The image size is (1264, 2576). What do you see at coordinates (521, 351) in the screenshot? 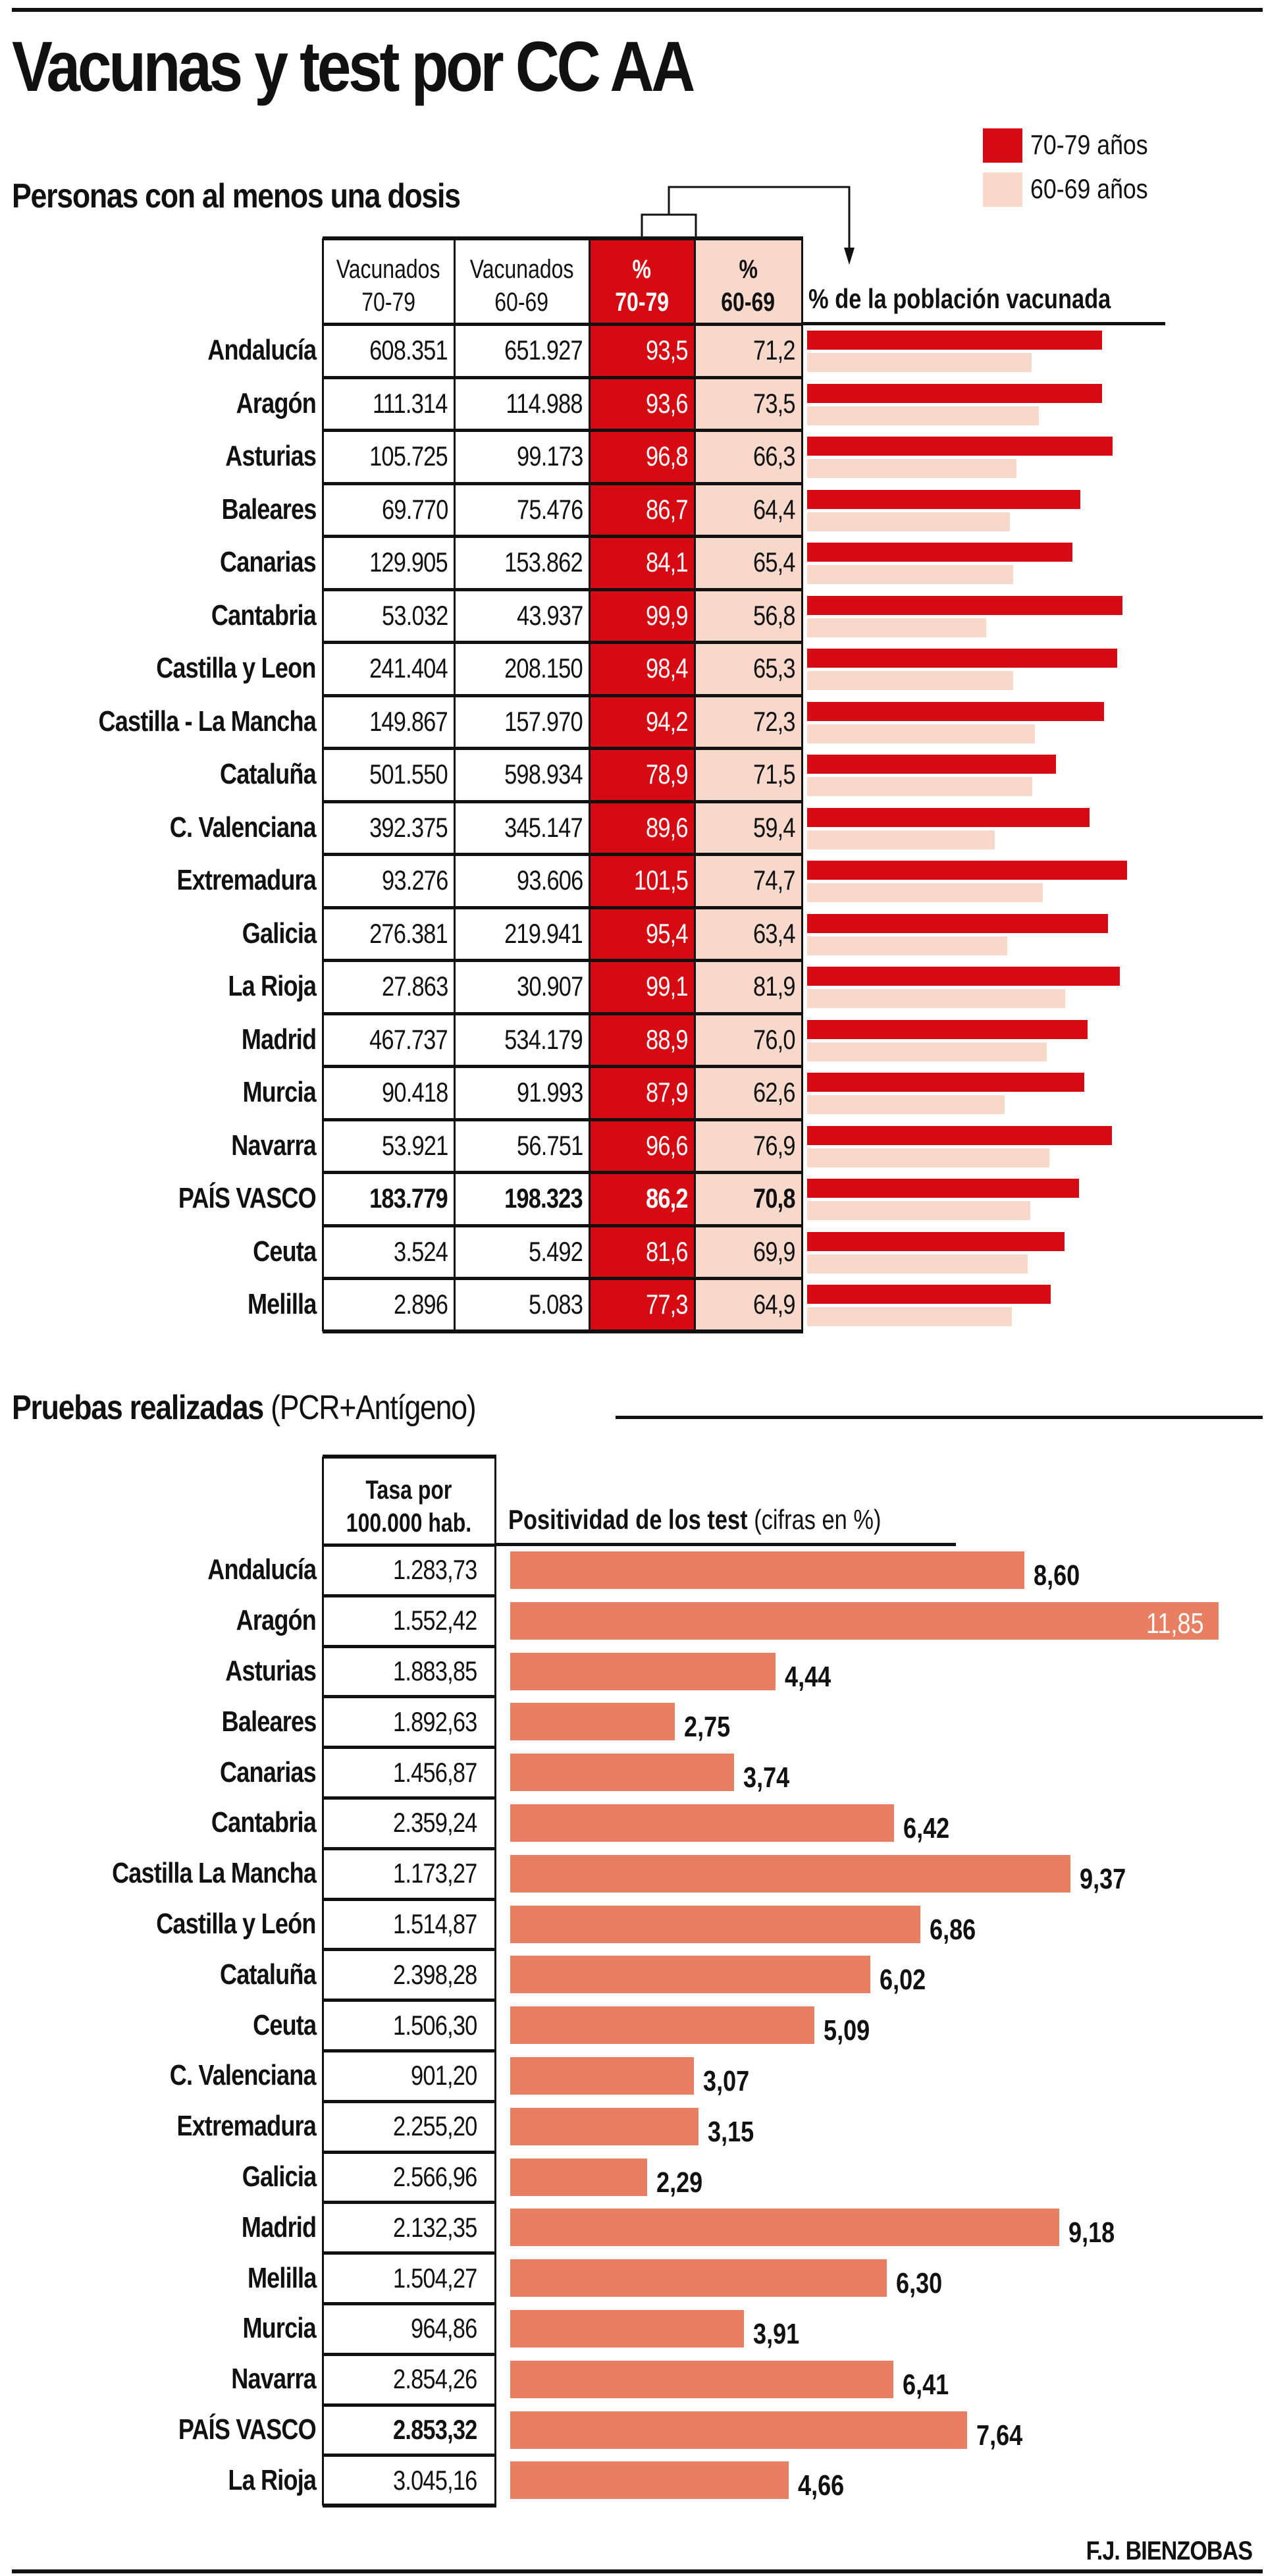
I see `vaccinated-60-69-cell: 651.927` at bounding box center [521, 351].